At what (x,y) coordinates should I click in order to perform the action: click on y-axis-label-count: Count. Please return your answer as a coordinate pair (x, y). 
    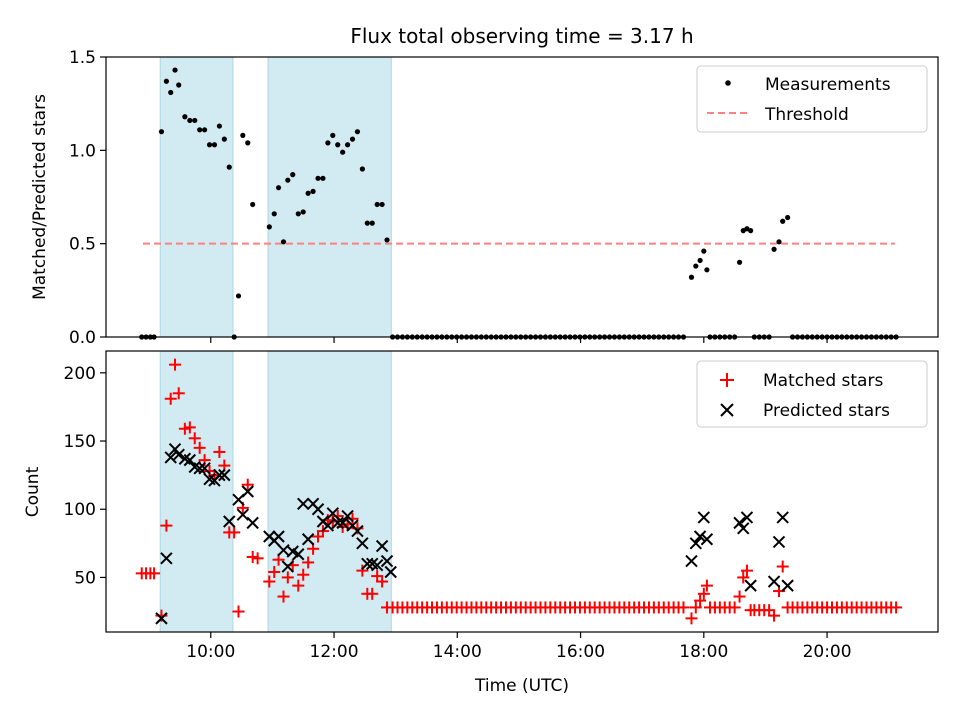
    Looking at the image, I should click on (33, 491).